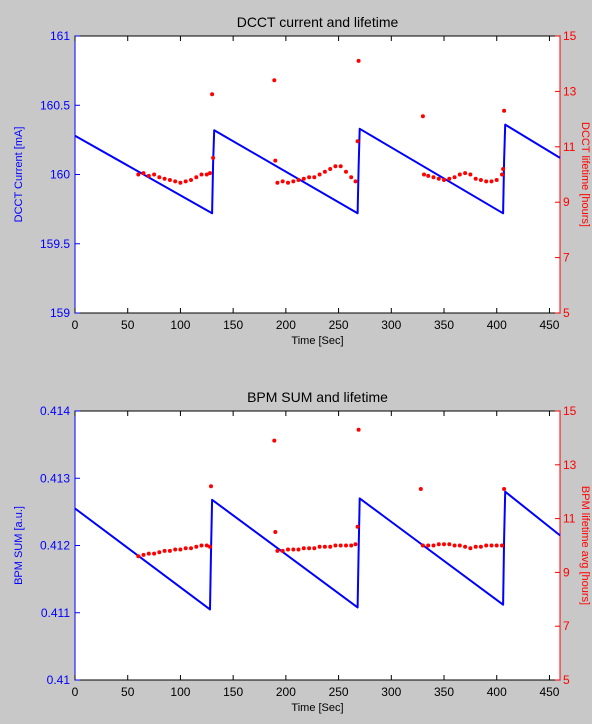  I want to click on y-tick-label: 159.5, so click(55, 244).